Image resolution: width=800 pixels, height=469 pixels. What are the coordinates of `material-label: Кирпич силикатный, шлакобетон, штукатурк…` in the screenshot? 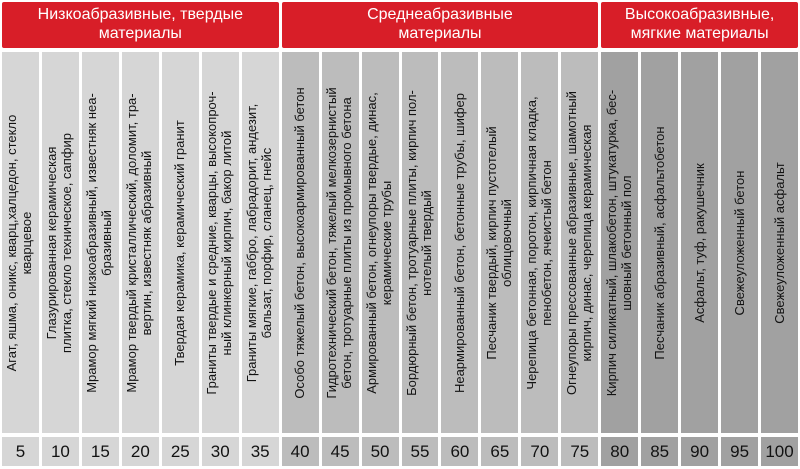 It's located at (619, 242).